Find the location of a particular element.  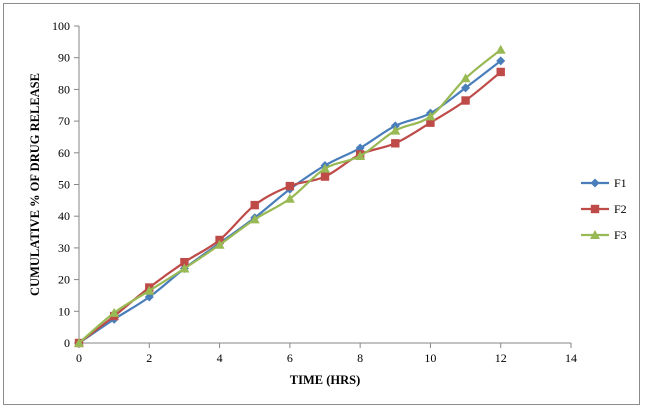

y-tick-label: 50 is located at coordinates (64, 185).